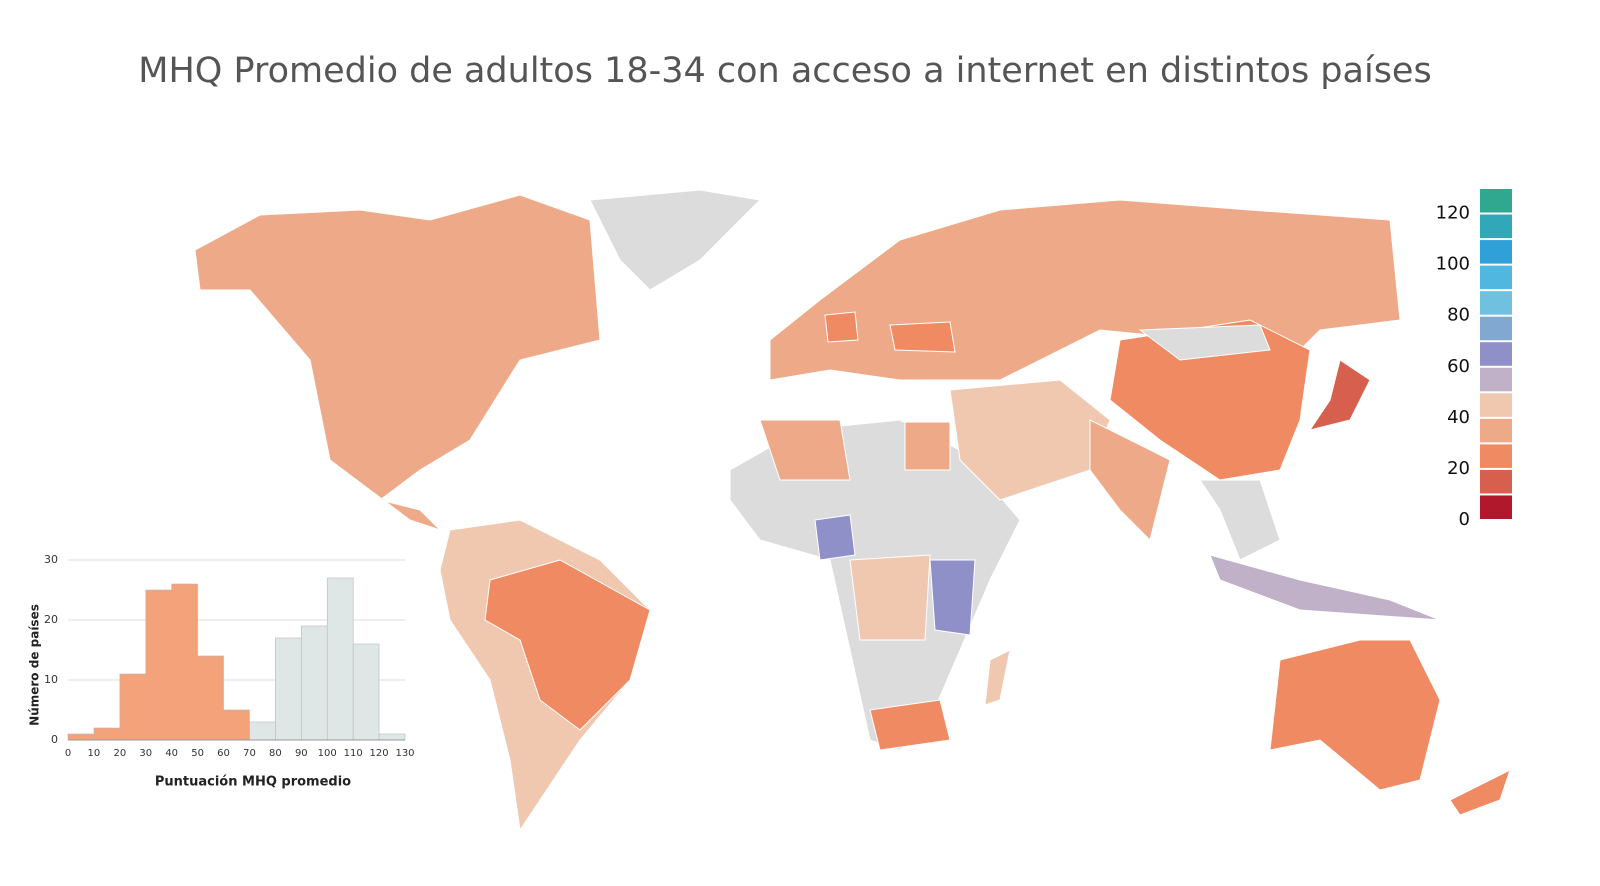 Image resolution: width=1600 pixels, height=886 pixels. What do you see at coordinates (253, 782) in the screenshot?
I see `x-axis-label: Puntuación MHQ promedio` at bounding box center [253, 782].